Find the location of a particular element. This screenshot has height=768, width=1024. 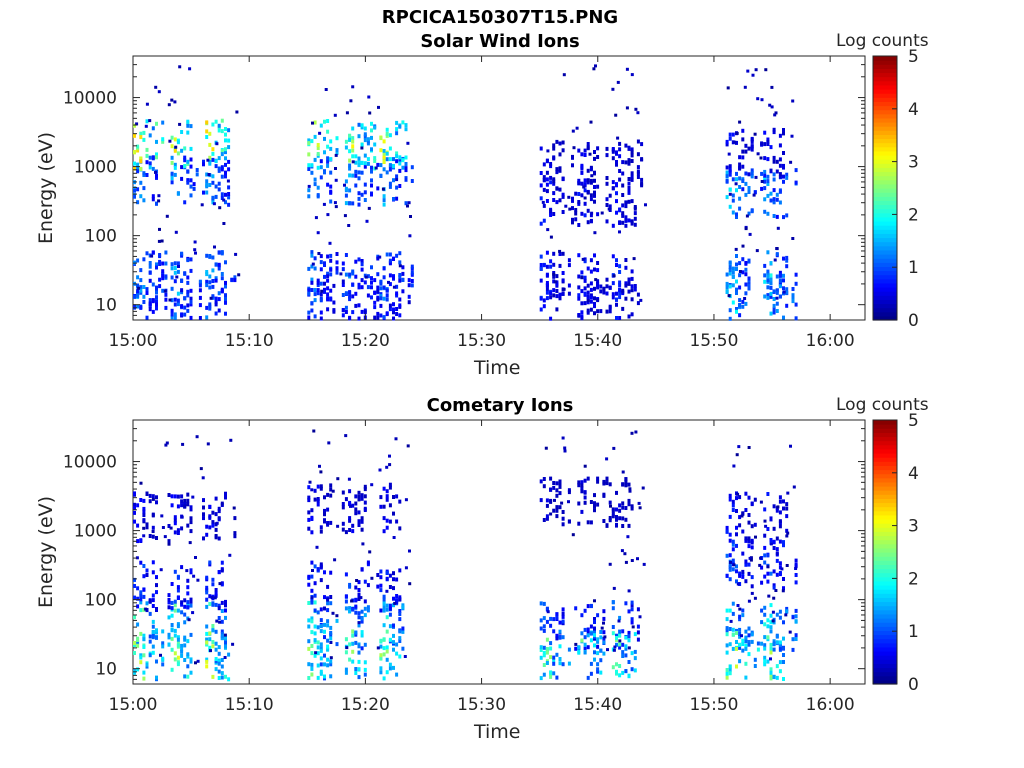

panel-1-colorbar-frame is located at coordinates (885, 188).